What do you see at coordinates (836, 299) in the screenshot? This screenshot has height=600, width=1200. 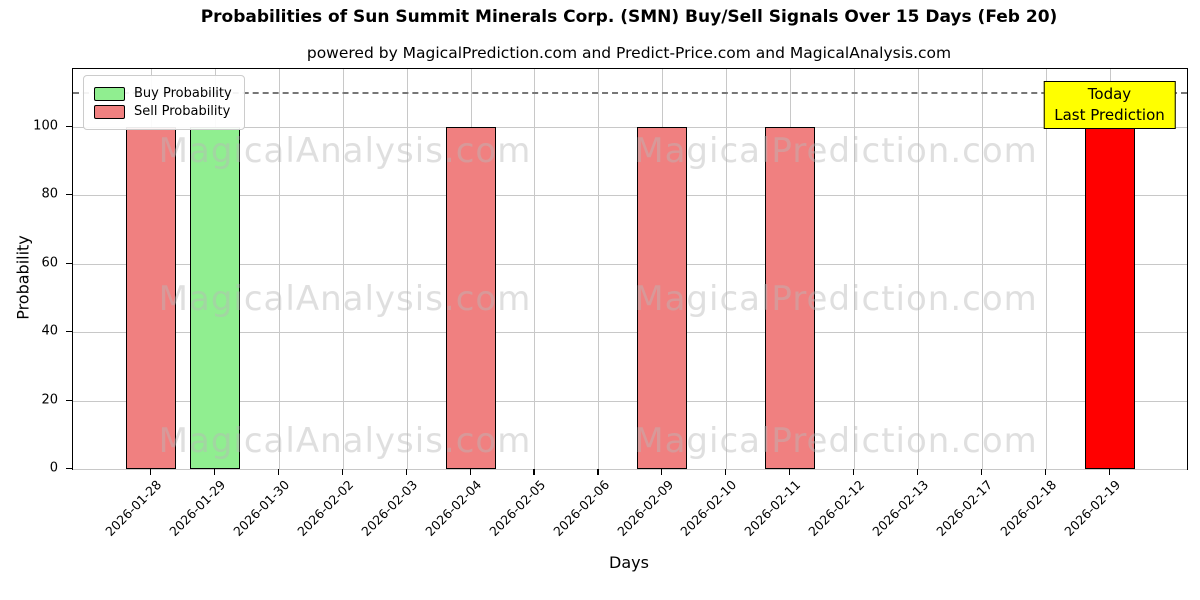 I see `watermark-right-row2: MagicalPrediction.com` at bounding box center [836, 299].